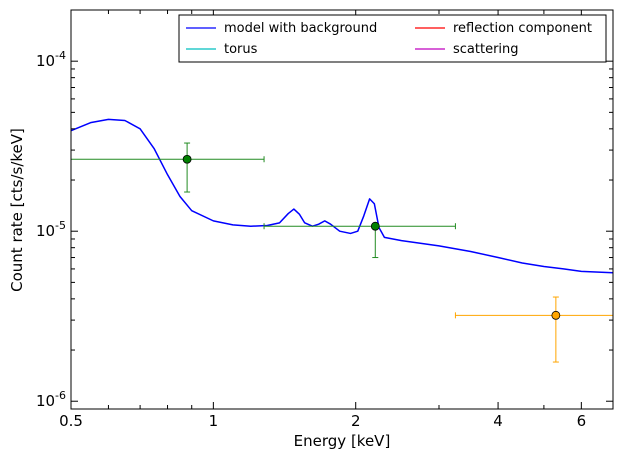  I want to click on y-tick-label: 10⁻⁵, so click(51, 229).